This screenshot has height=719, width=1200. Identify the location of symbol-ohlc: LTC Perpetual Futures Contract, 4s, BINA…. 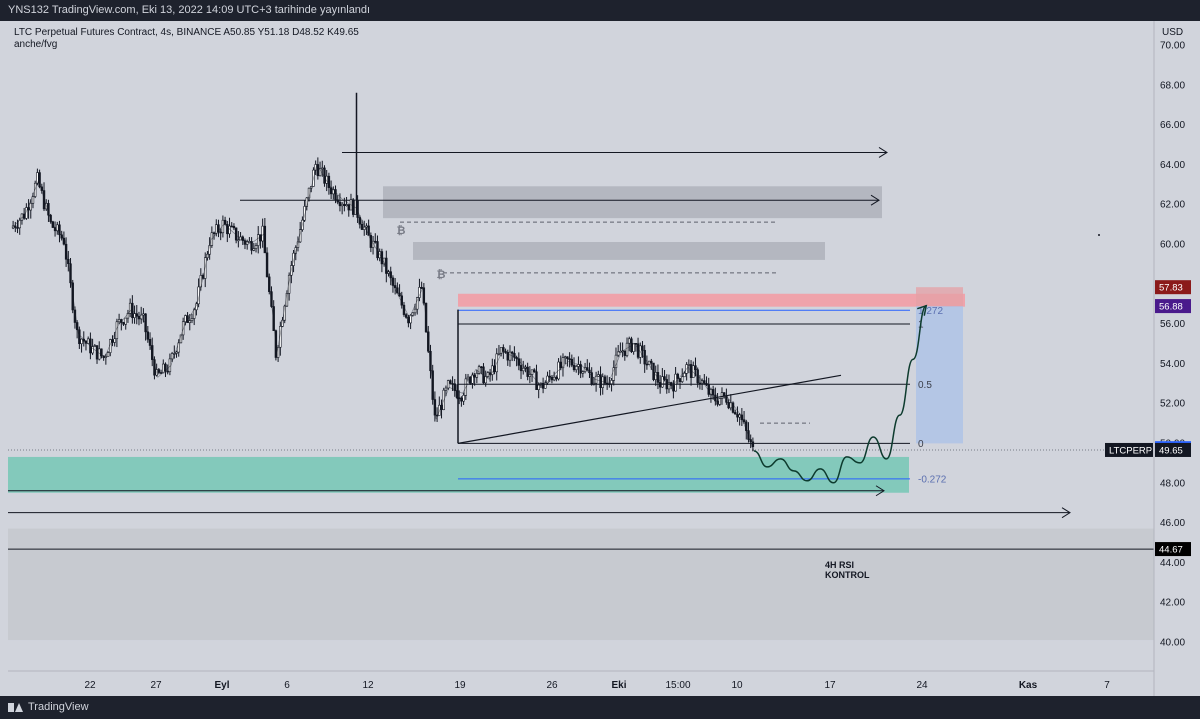
(186, 32).